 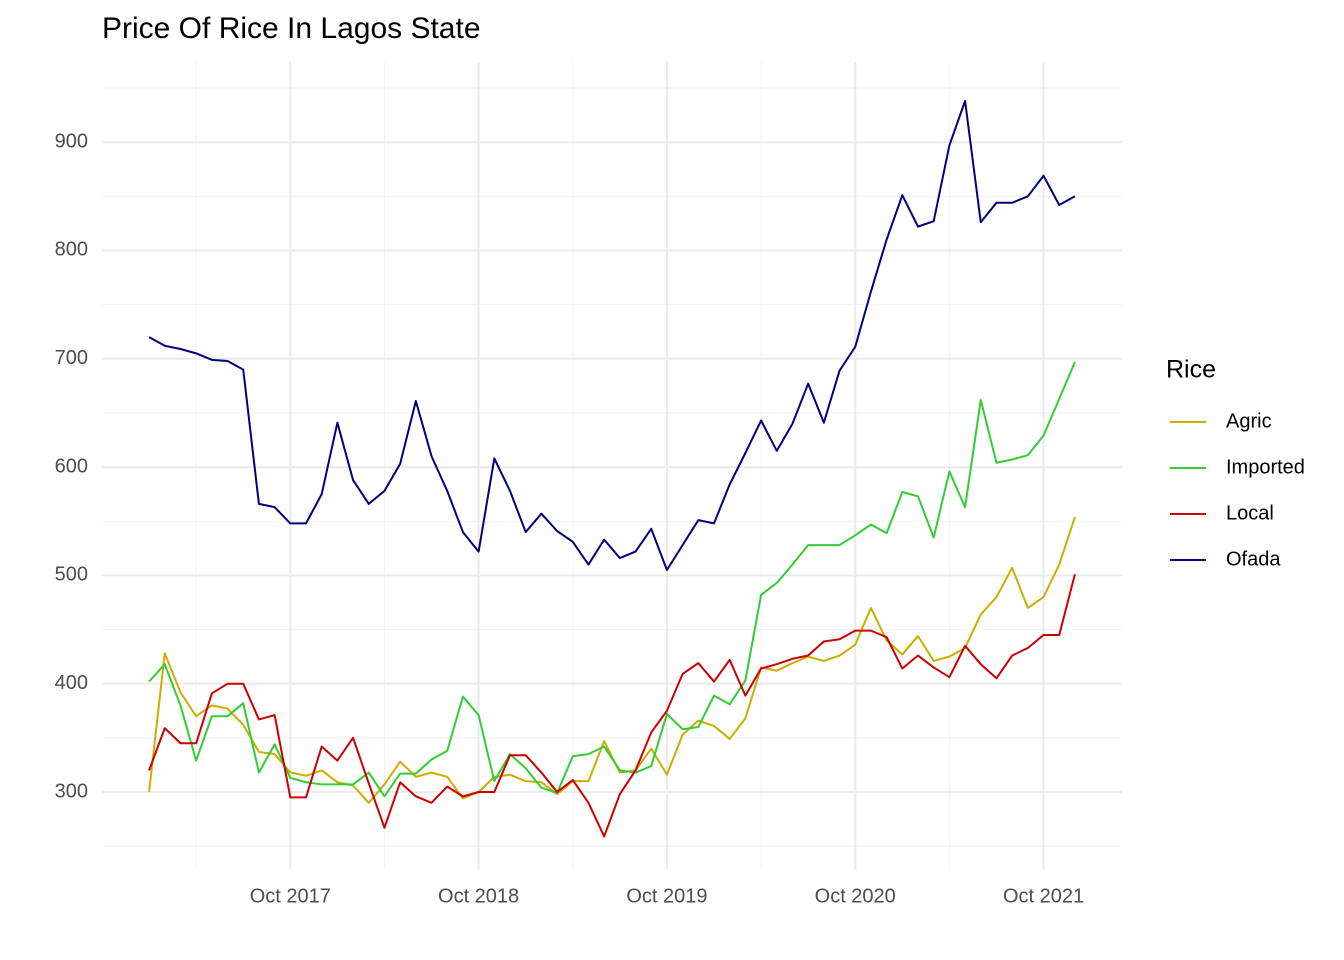 What do you see at coordinates (1043, 896) in the screenshot?
I see `x-tick-label: Oct 2021` at bounding box center [1043, 896].